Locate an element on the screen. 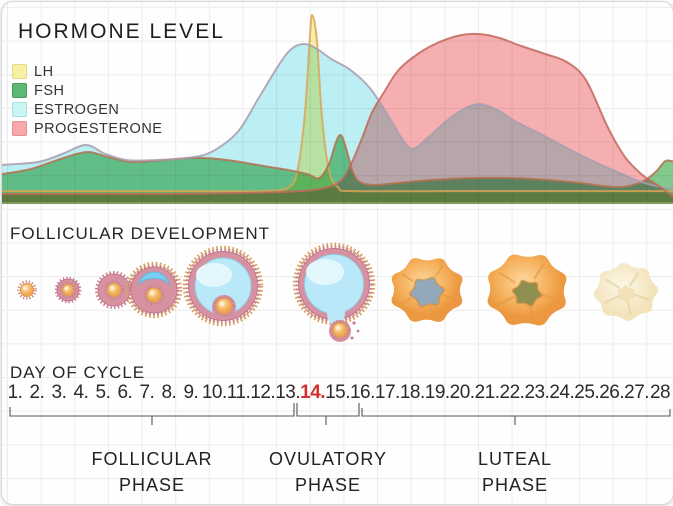 This screenshot has height=506, width=673. primordial-follicle-icon is located at coordinates (27, 290).